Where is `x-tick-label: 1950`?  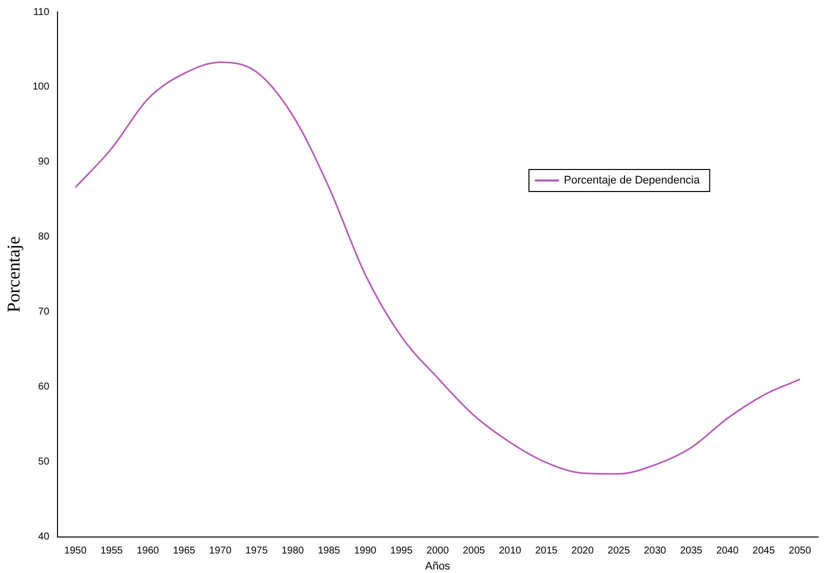
x-tick-label: 1950 is located at coordinates (75, 551).